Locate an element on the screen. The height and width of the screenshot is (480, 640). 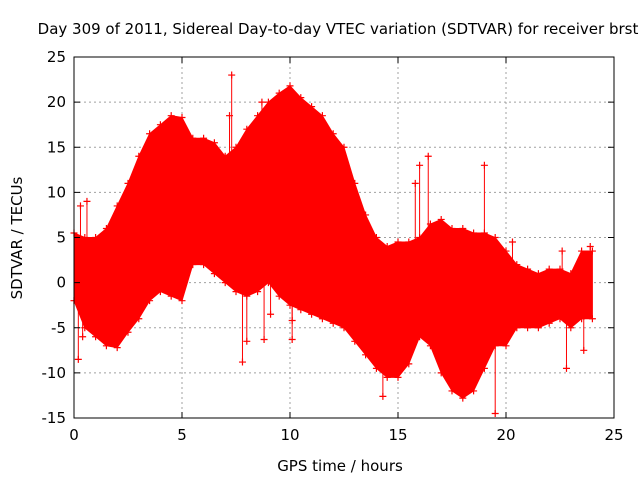
y-tick-label: 5 is located at coordinates (61, 238).